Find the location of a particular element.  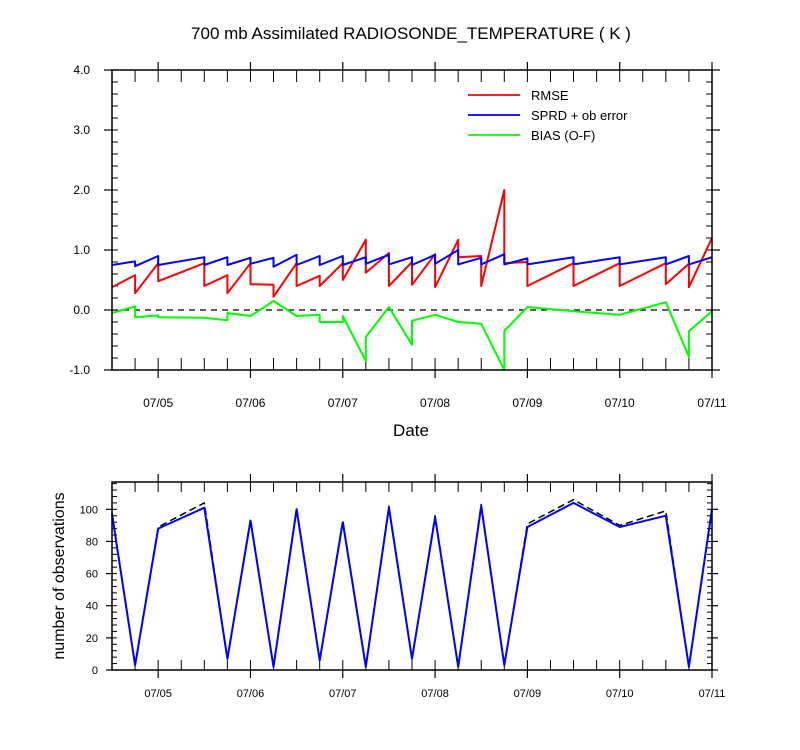

series-line-sprd-ob-error is located at coordinates (412, 258).